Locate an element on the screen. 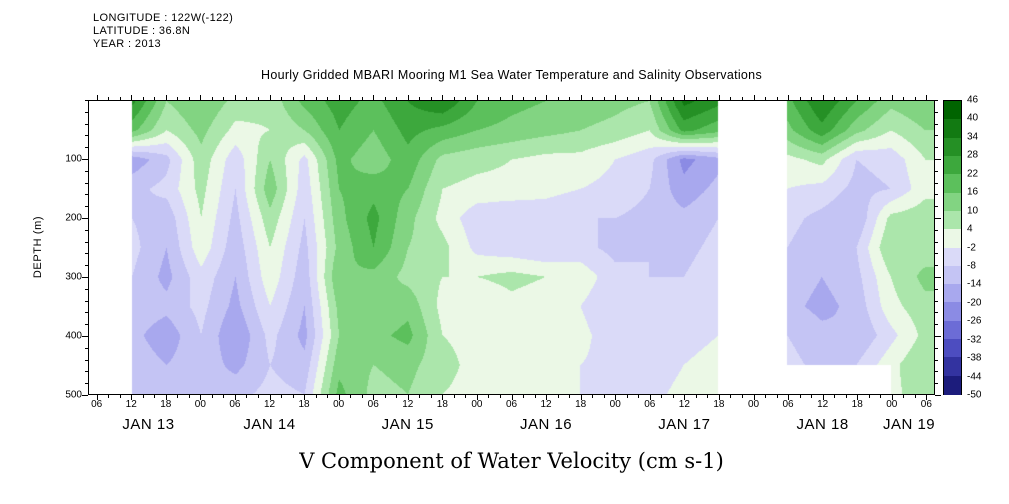 This screenshot has width=1009, height=504. colorbar-tick-label: 4 is located at coordinates (970, 229).